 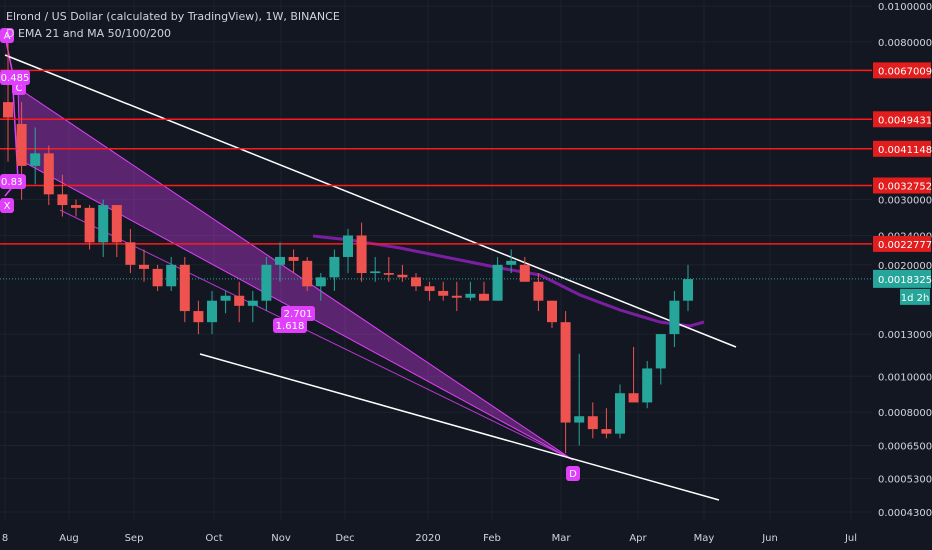 I want to click on label-a: A, so click(x=7, y=36).